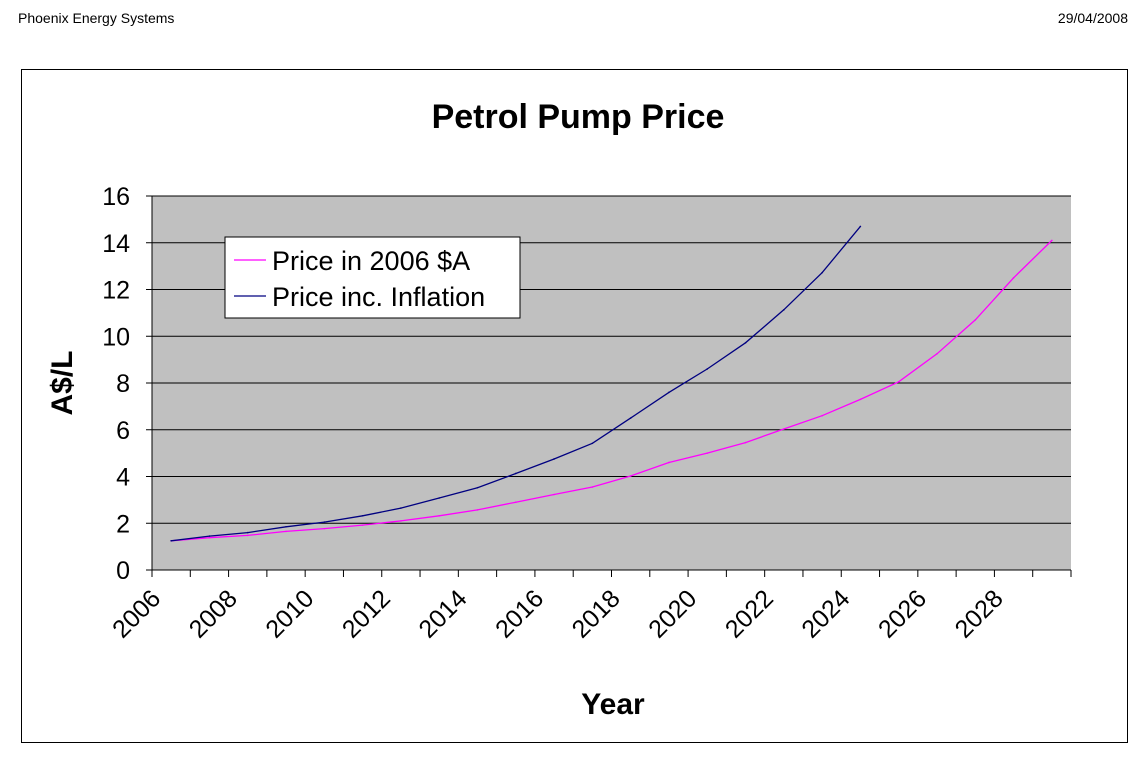 The height and width of the screenshot is (757, 1142). What do you see at coordinates (672, 613) in the screenshot?
I see `x-tick-label: 2020` at bounding box center [672, 613].